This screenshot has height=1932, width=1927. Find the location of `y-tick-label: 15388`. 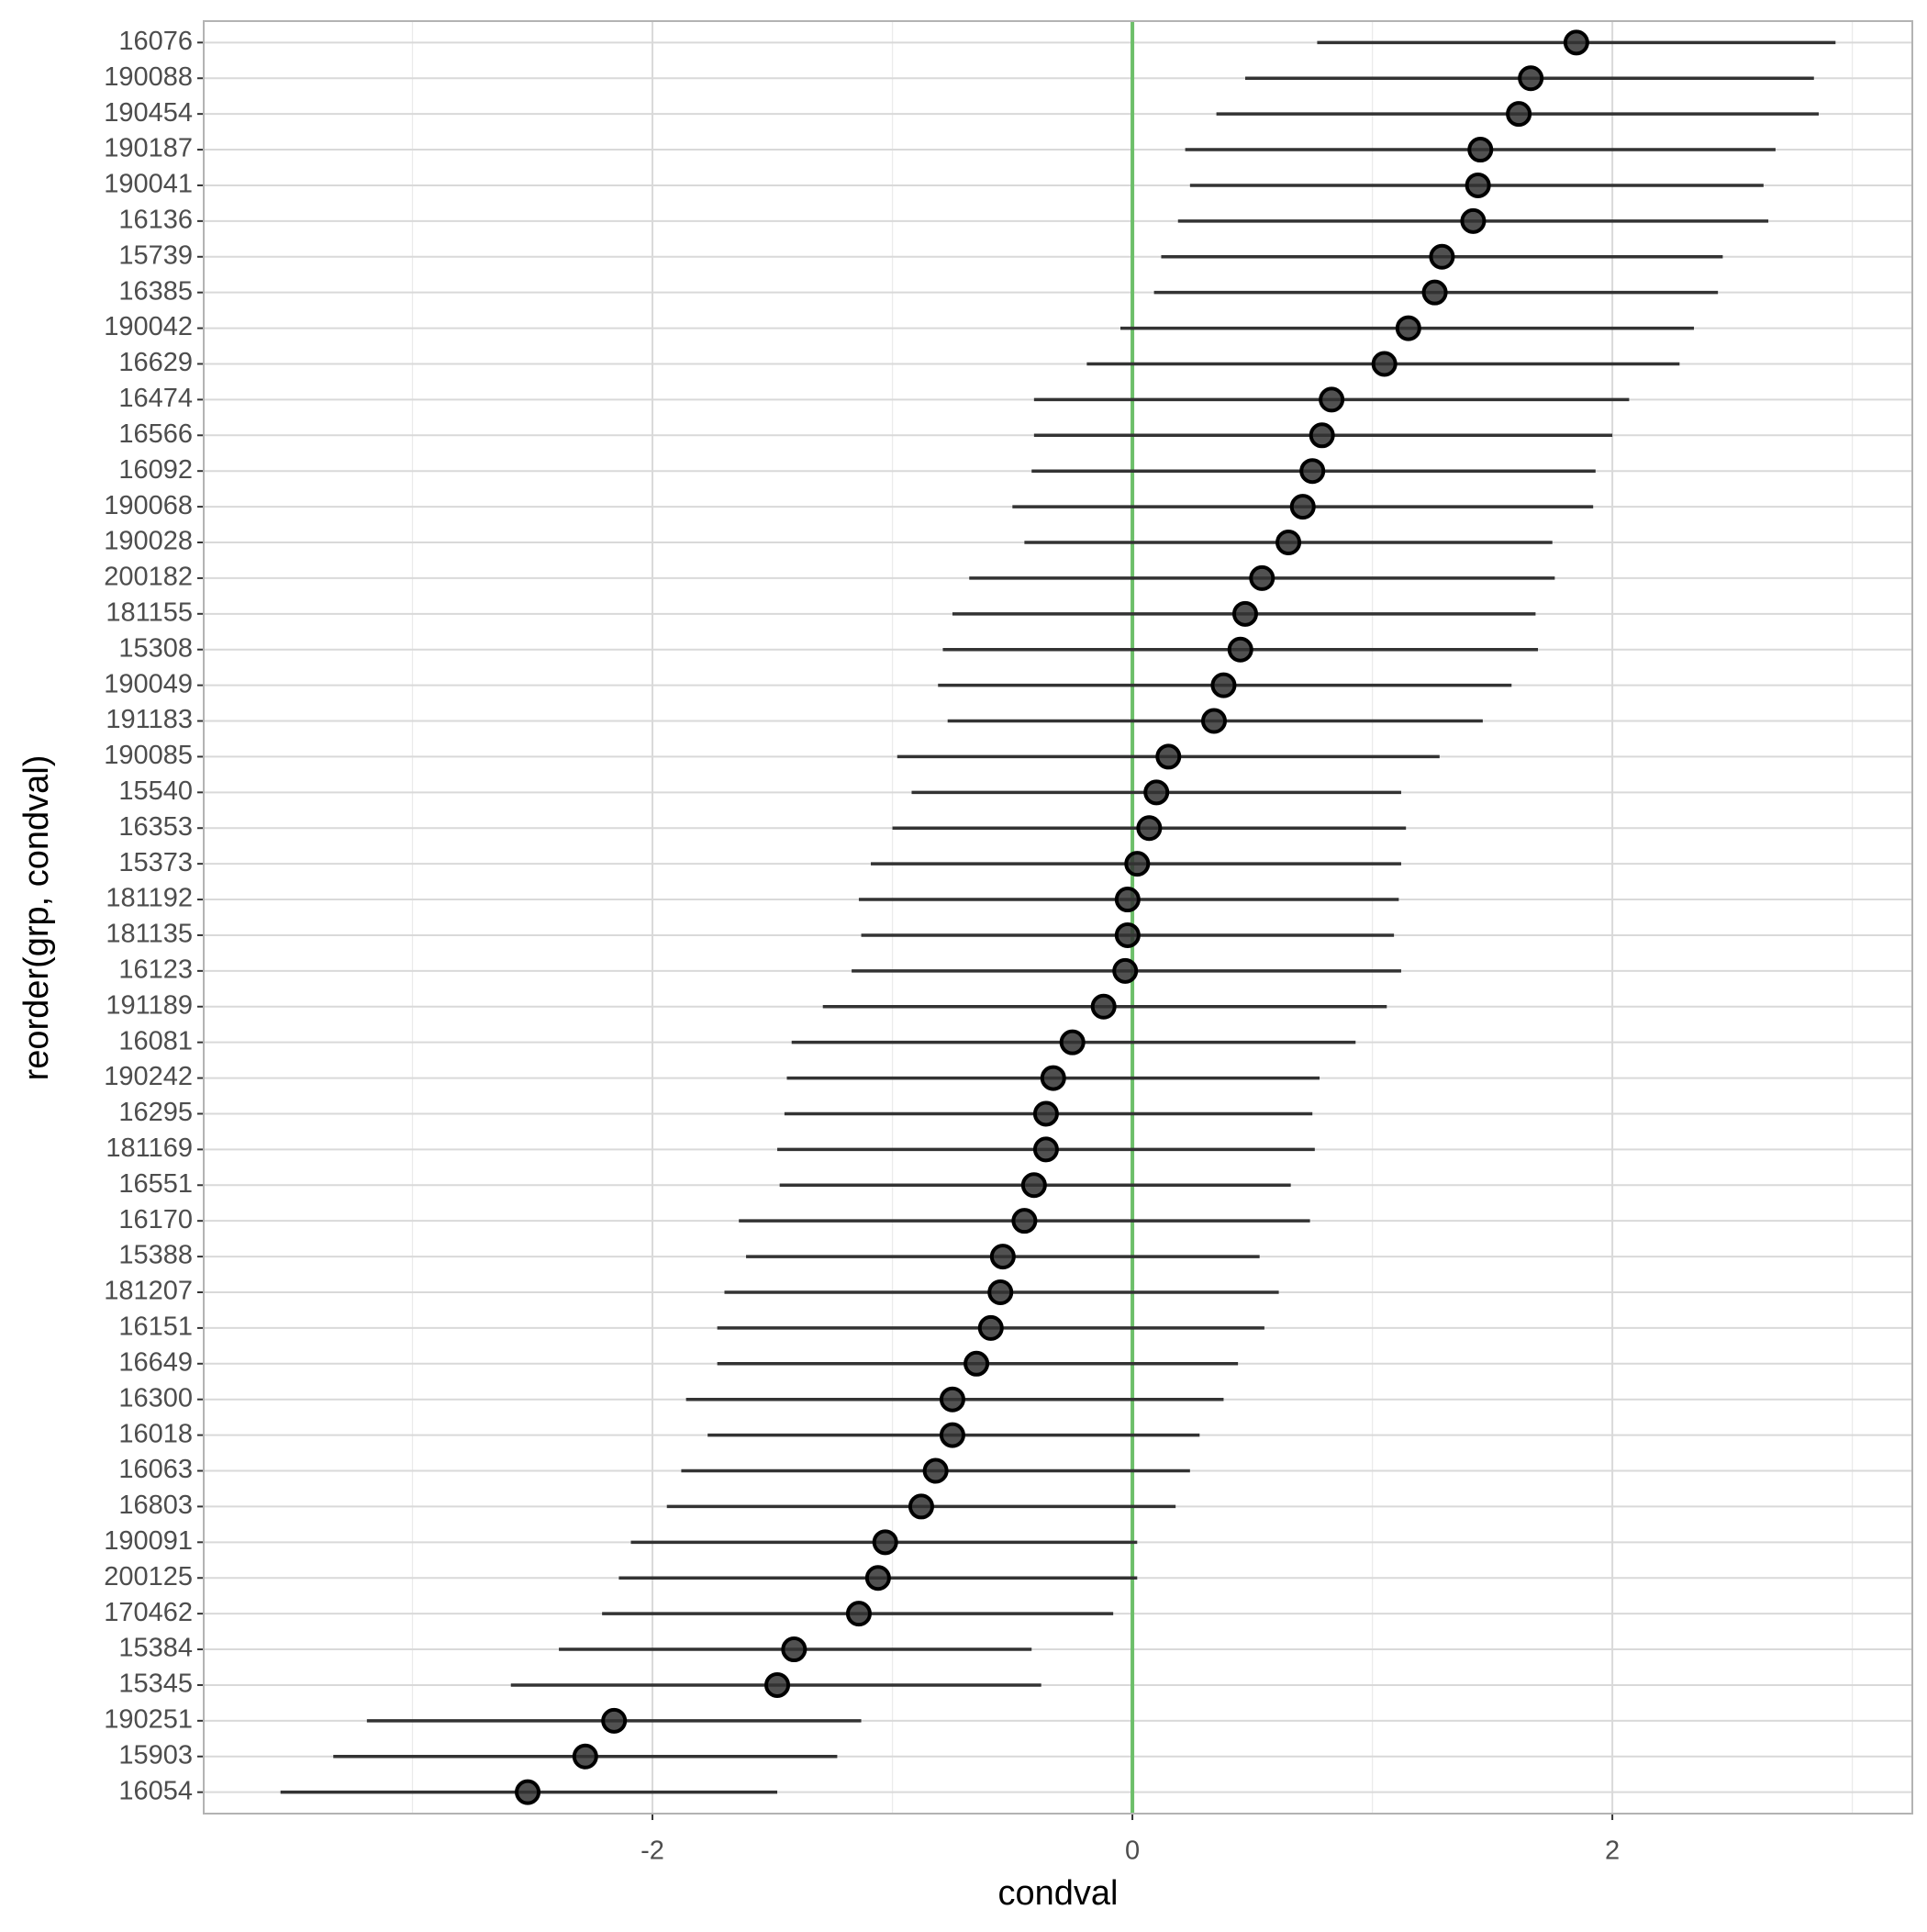

y-tick-label: 15388 is located at coordinates (155, 1255).